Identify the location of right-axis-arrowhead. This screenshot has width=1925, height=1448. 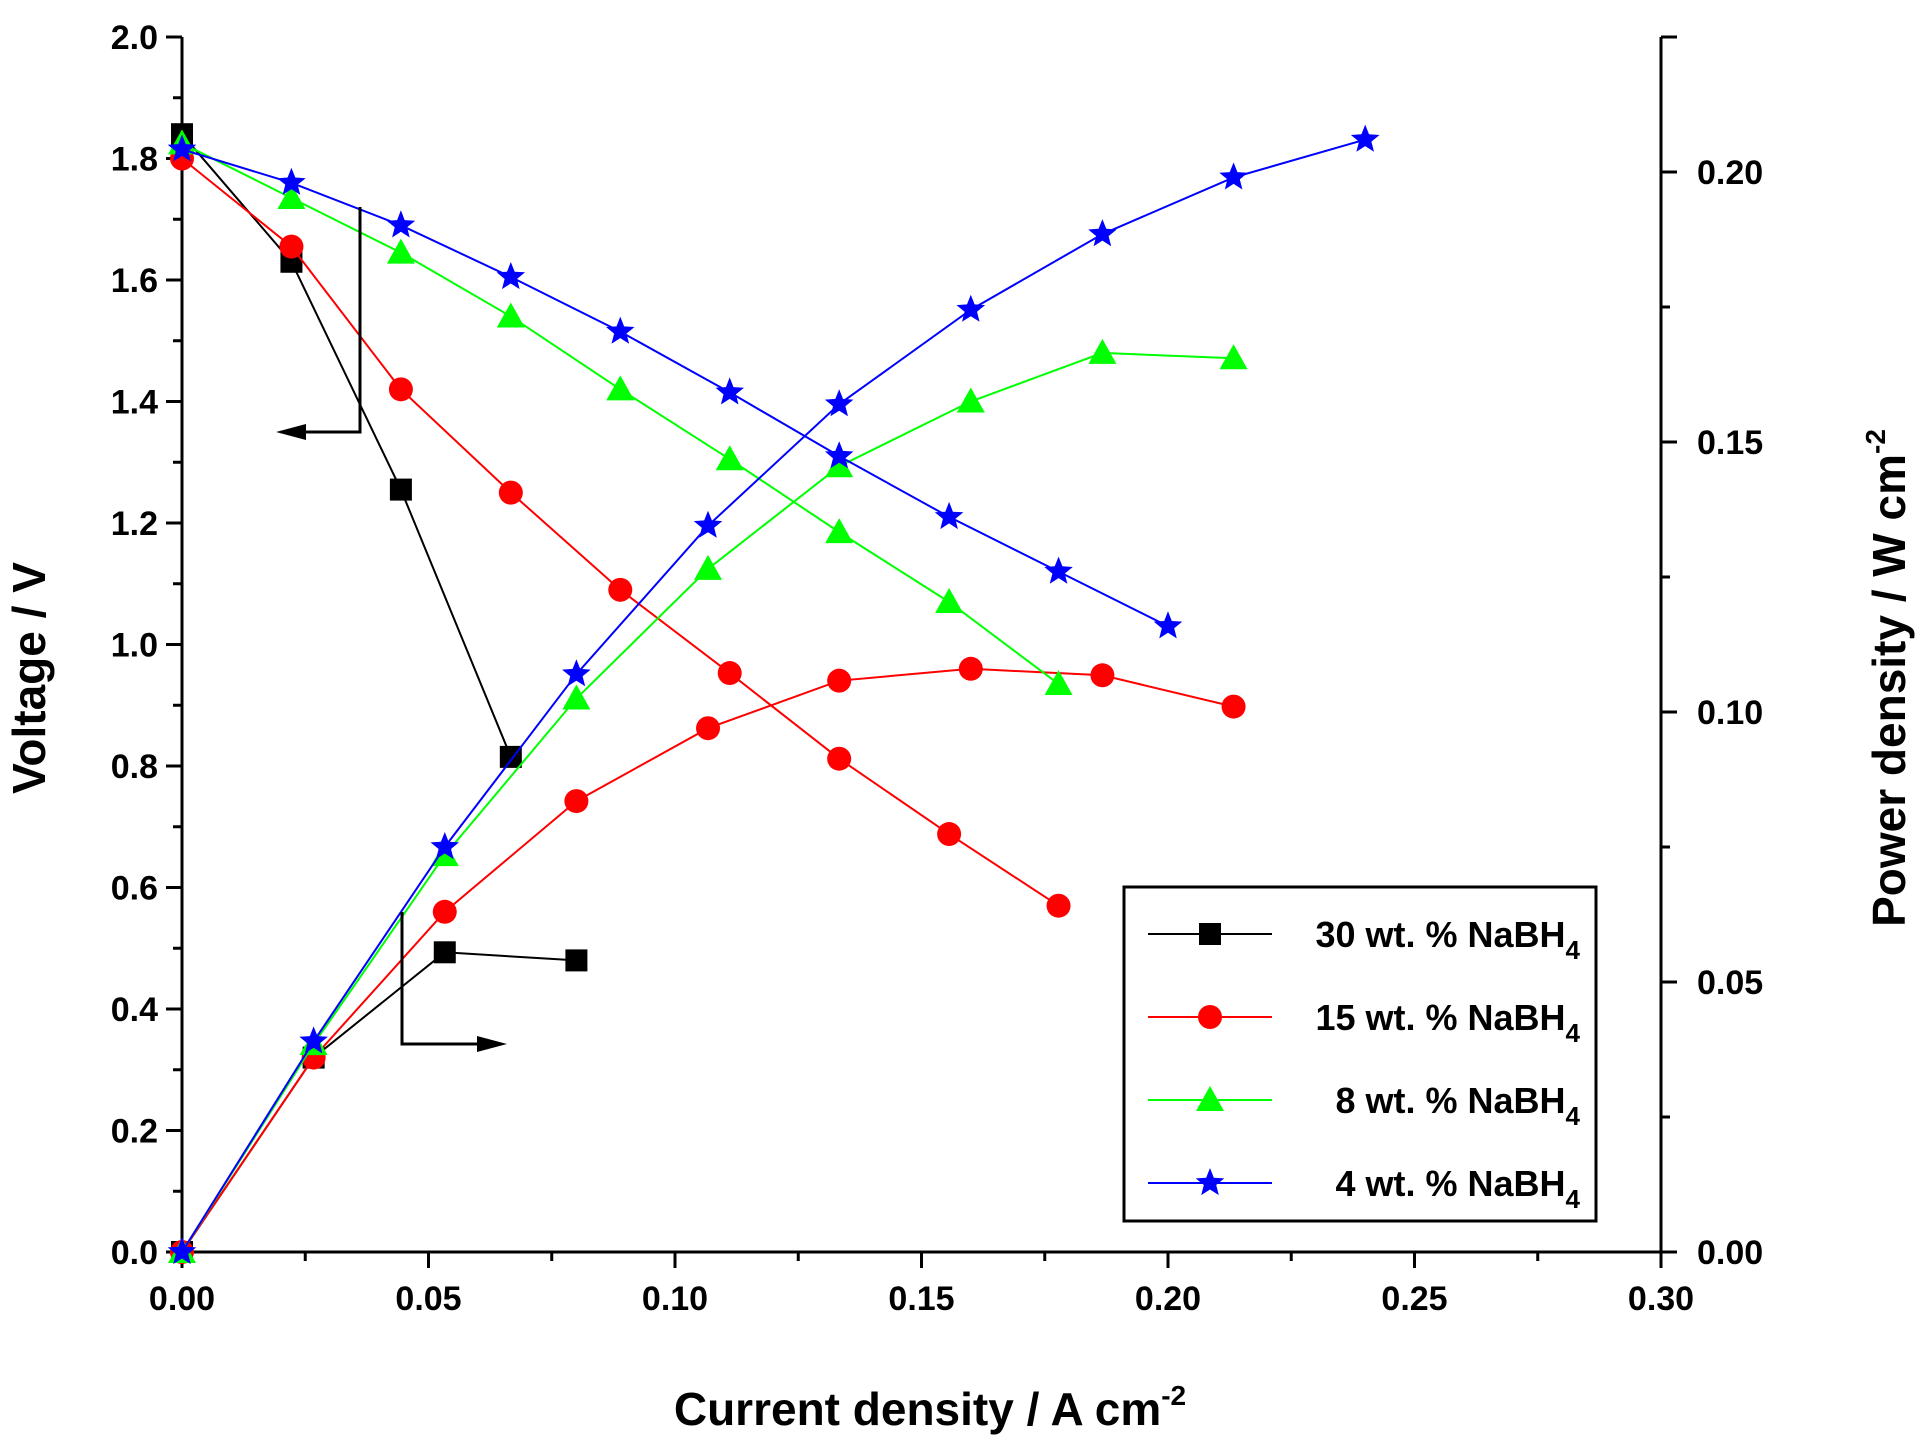
(492, 1044).